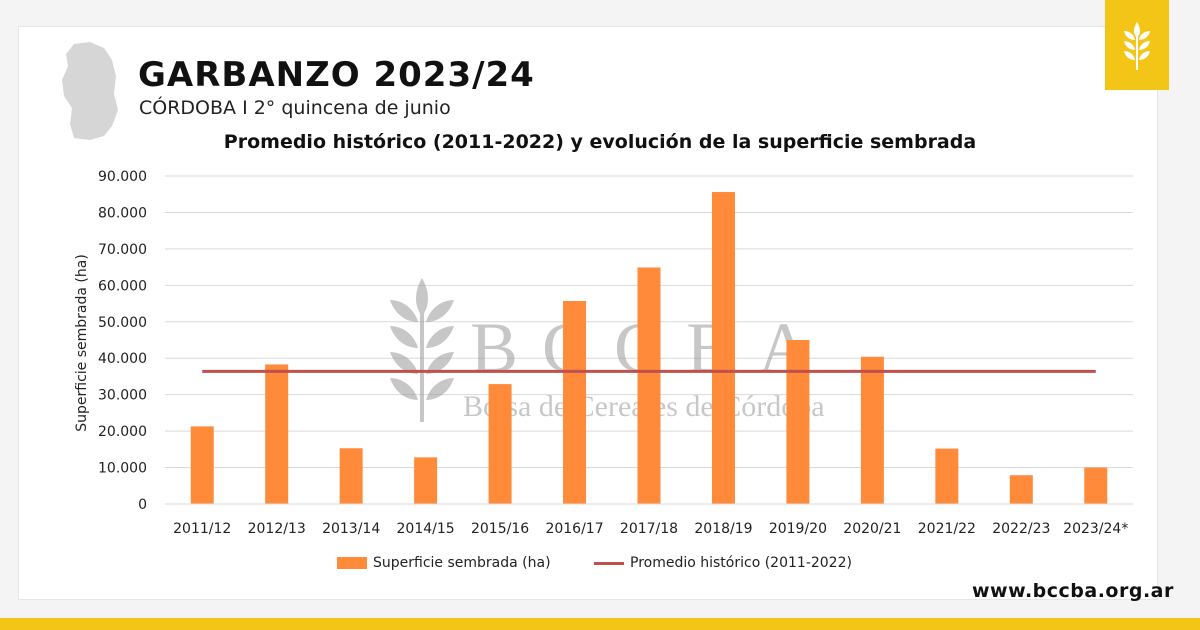 This screenshot has width=1200, height=630. I want to click on y-tick-label: 90.000, so click(122, 177).